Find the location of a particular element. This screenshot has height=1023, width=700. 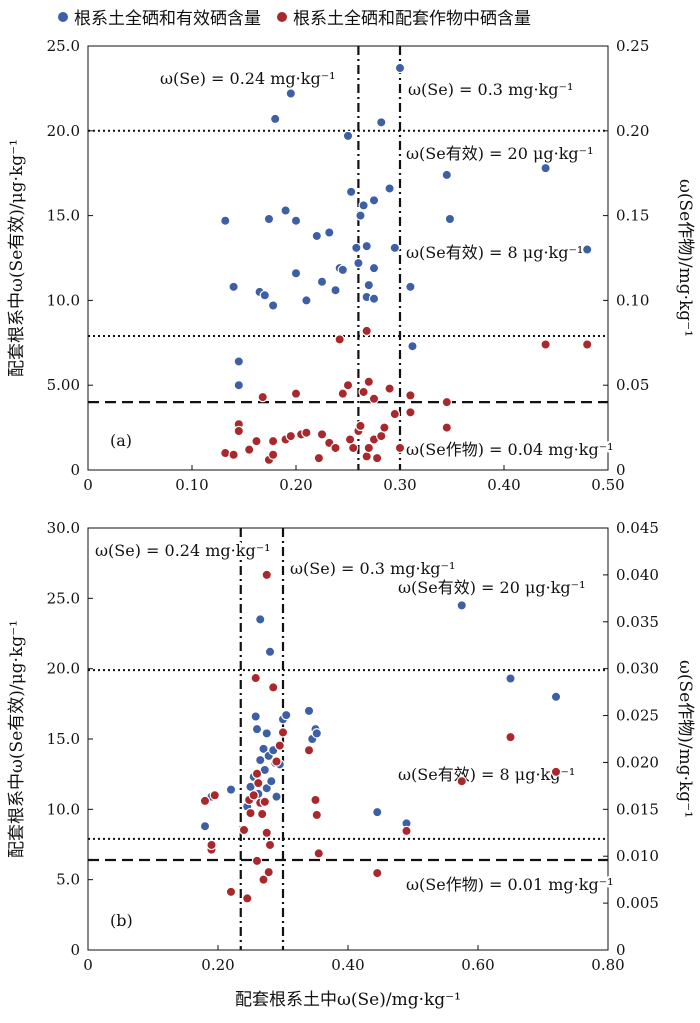

legend-marker-red is located at coordinates (282, 16).